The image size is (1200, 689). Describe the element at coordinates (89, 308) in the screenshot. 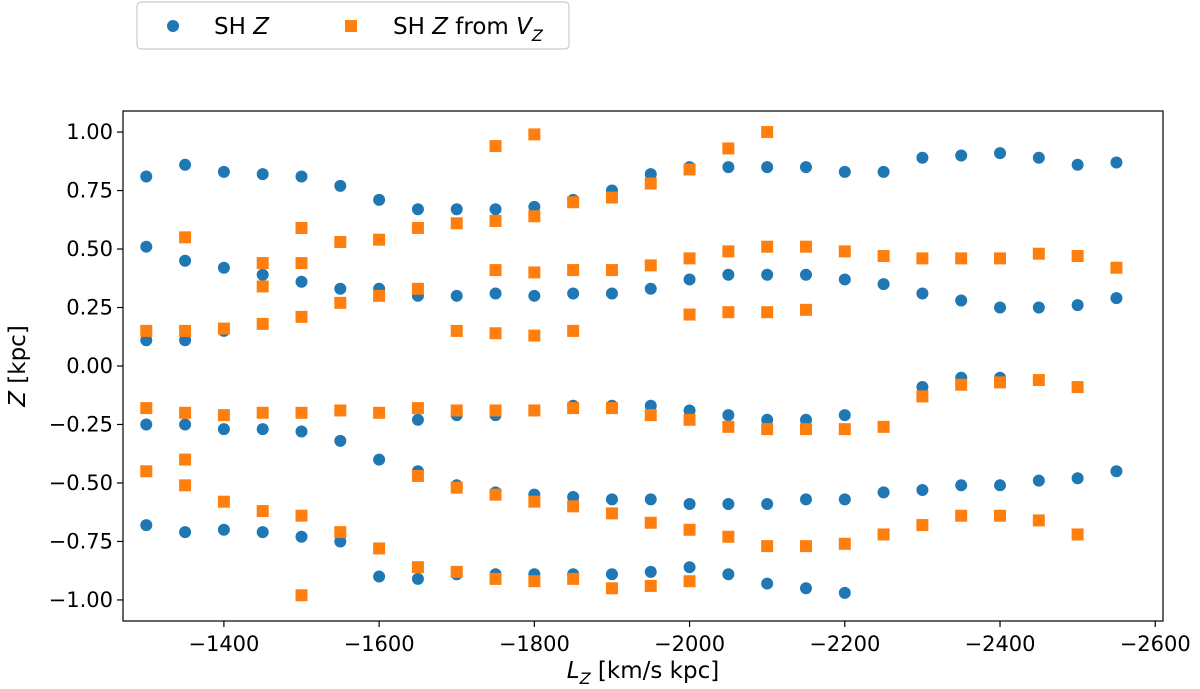

I see `y-tick-label: 0.25` at that location.